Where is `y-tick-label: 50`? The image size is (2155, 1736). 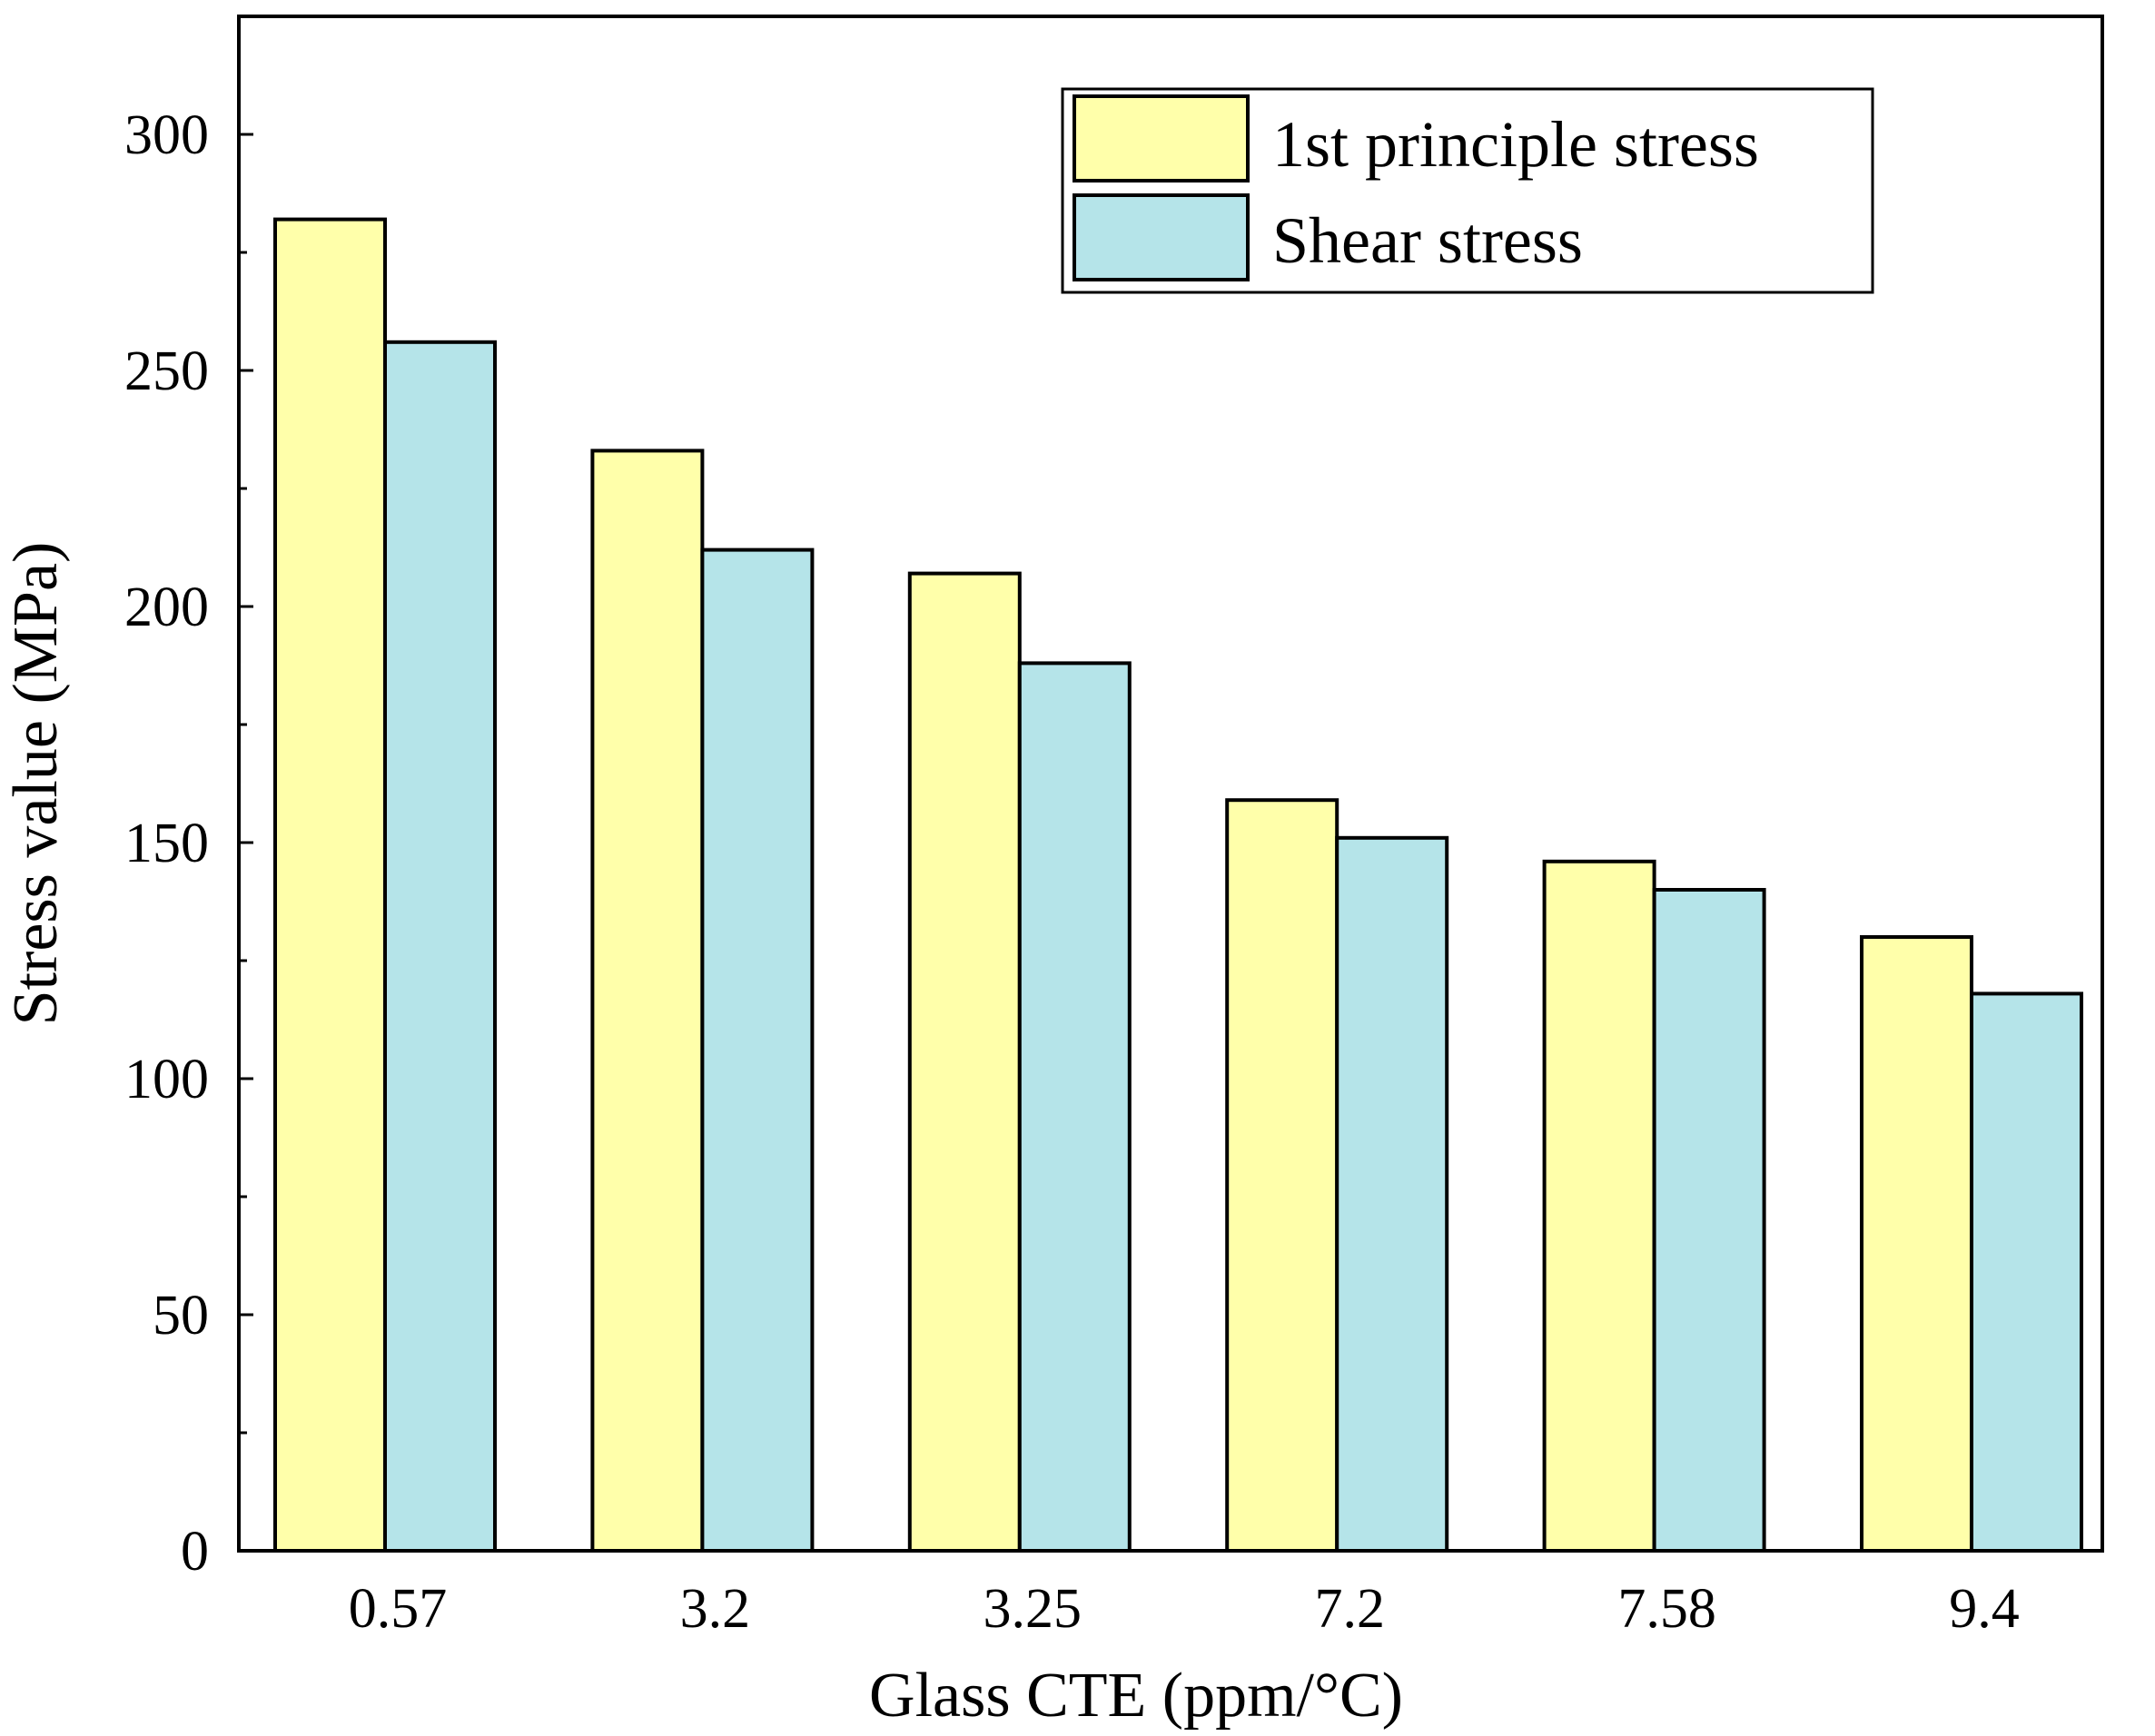
y-tick-label: 50 is located at coordinates (181, 1315).